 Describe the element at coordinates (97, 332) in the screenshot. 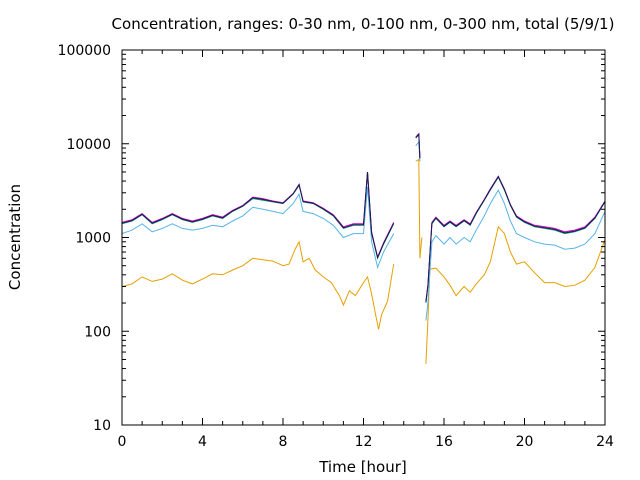

I see `y-tick-label: 100` at that location.